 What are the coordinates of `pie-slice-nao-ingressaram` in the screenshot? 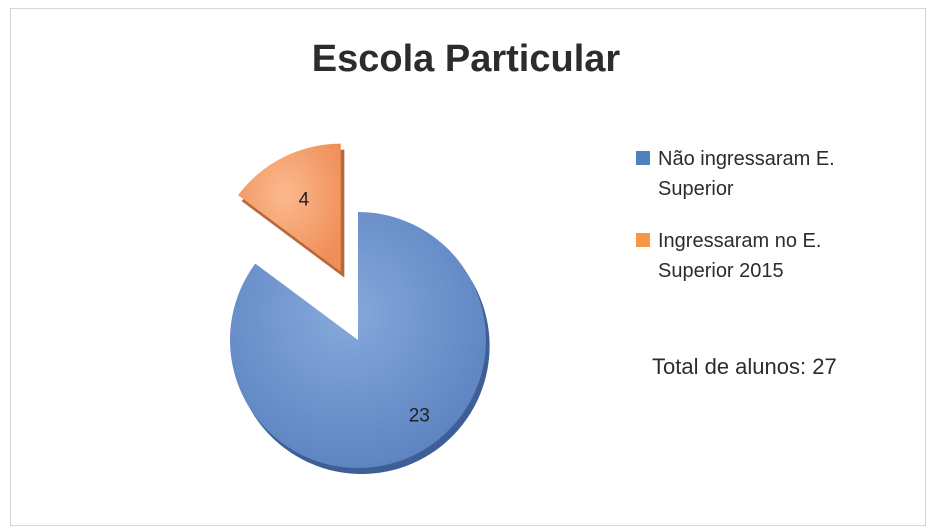 It's located at (358, 340).